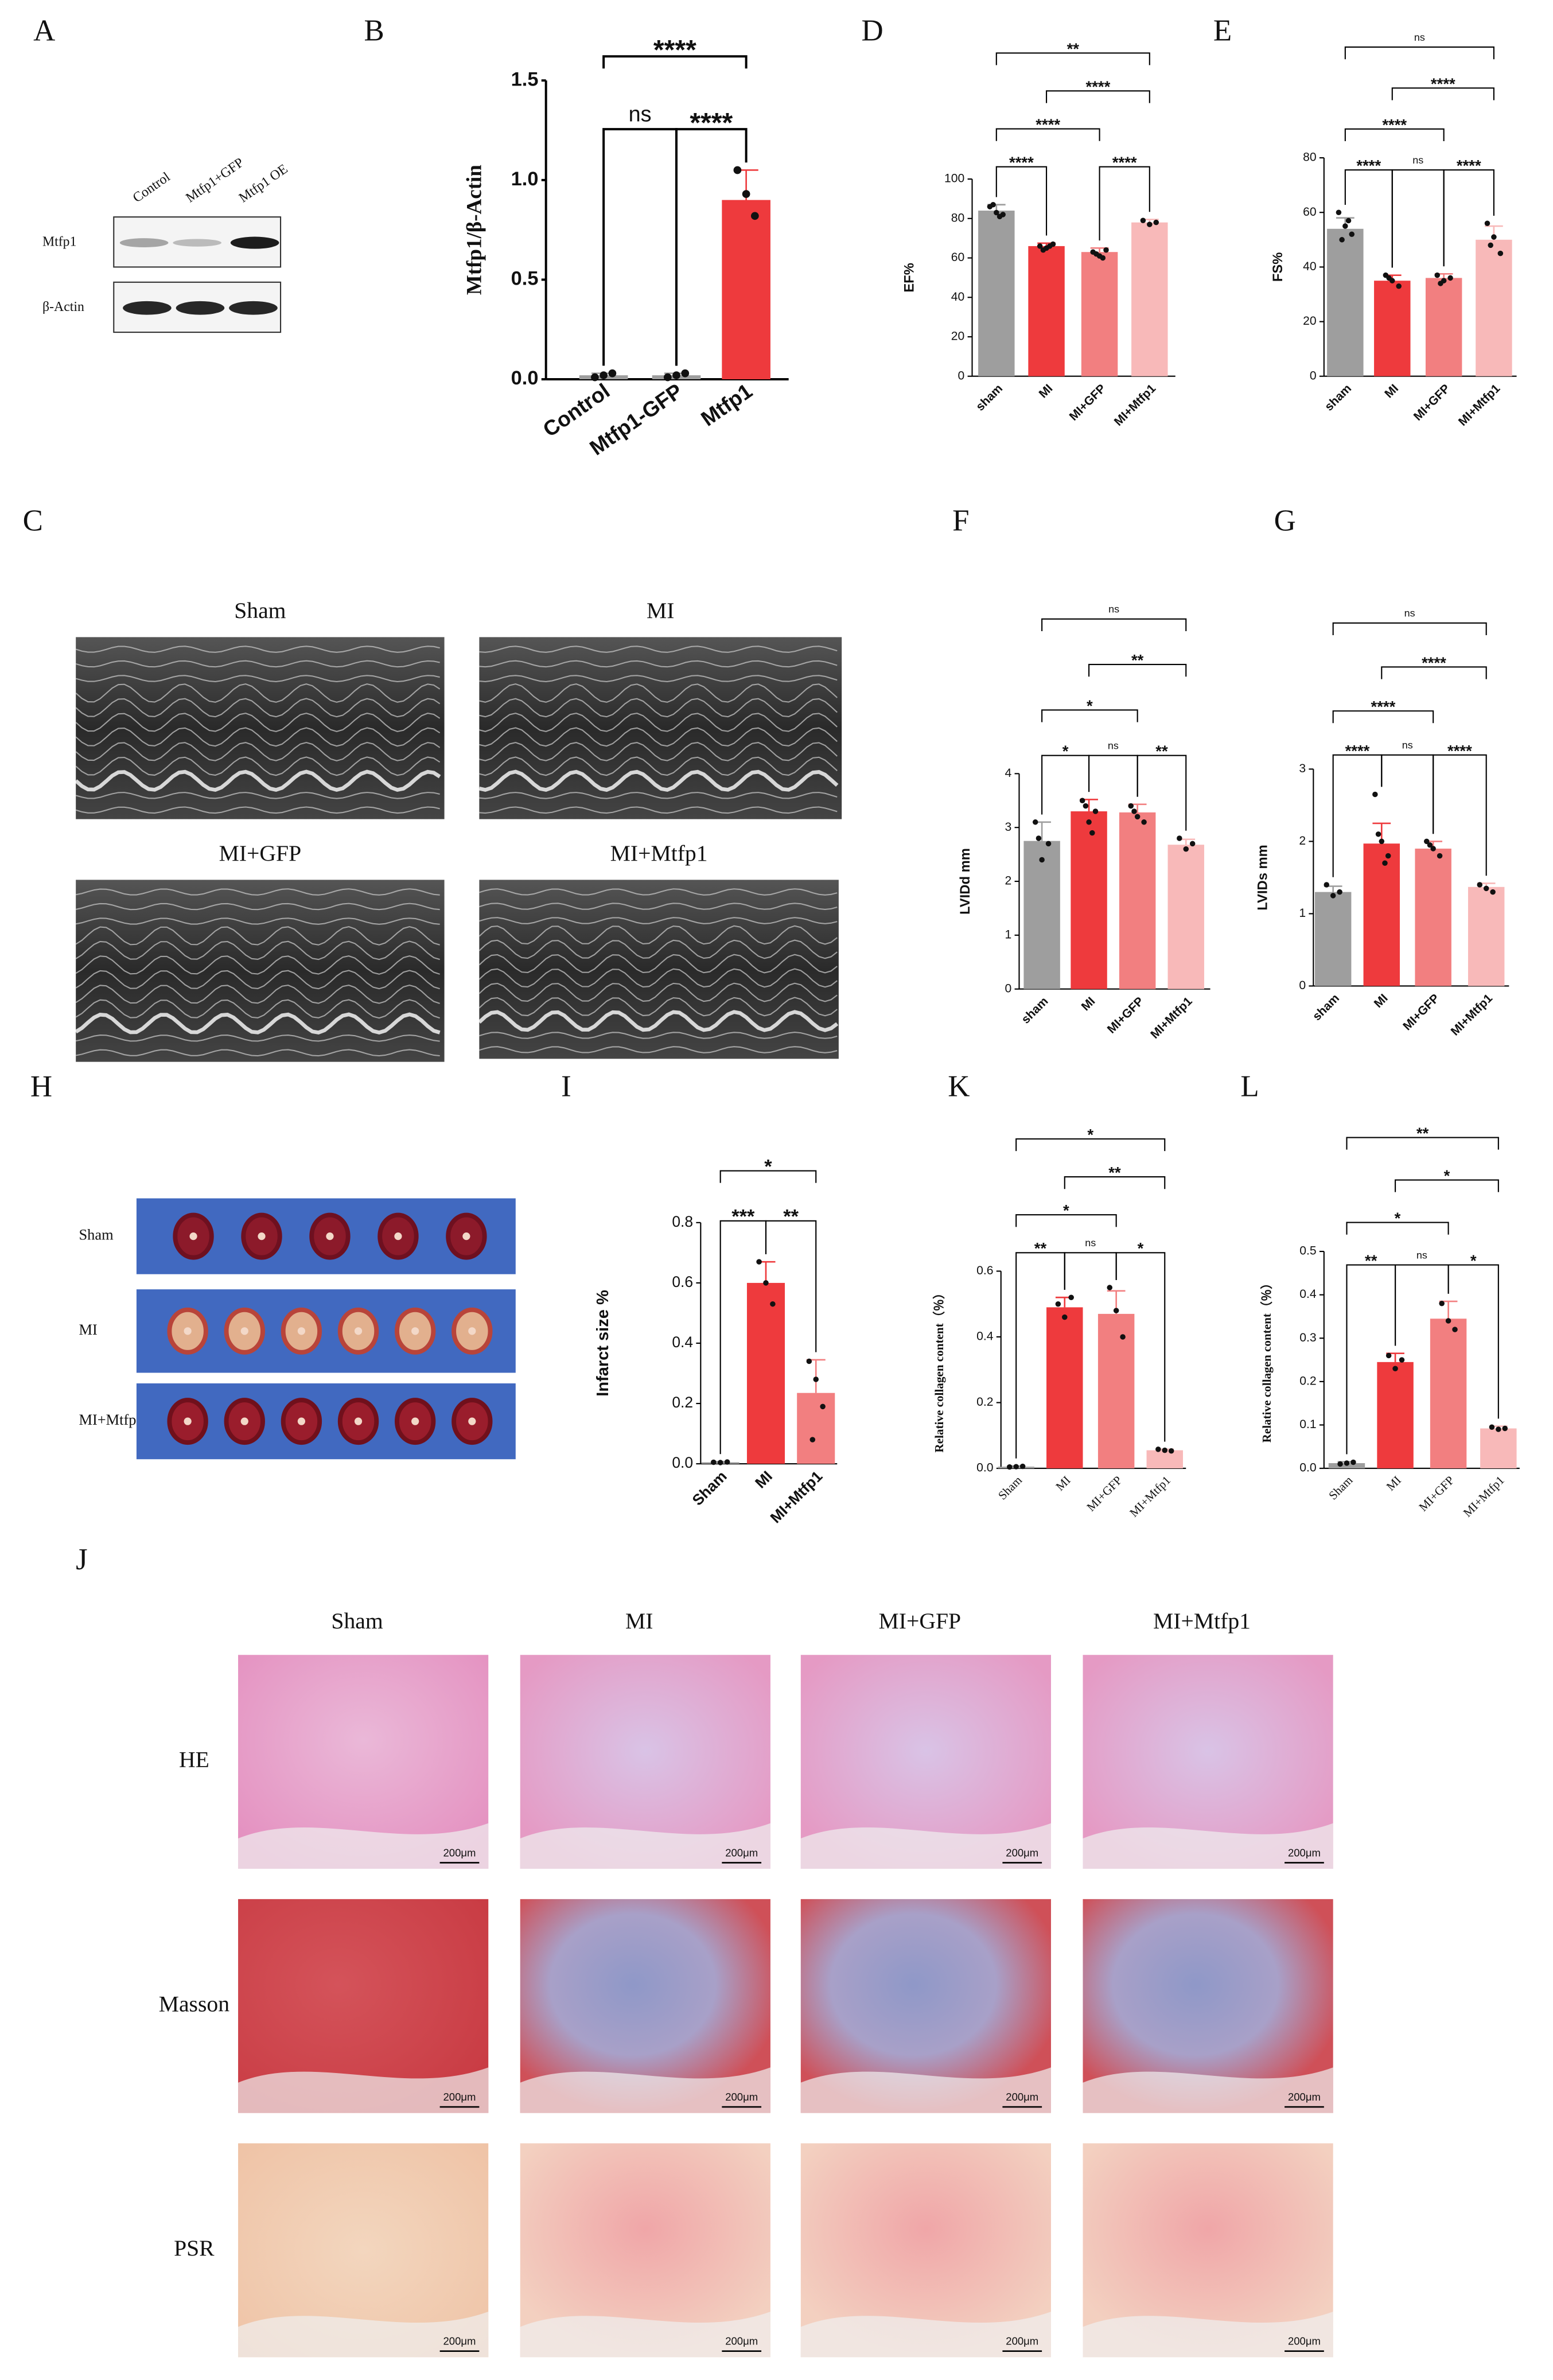 This screenshot has width=1553, height=2380. I want to click on echo-label: Sham, so click(260, 610).